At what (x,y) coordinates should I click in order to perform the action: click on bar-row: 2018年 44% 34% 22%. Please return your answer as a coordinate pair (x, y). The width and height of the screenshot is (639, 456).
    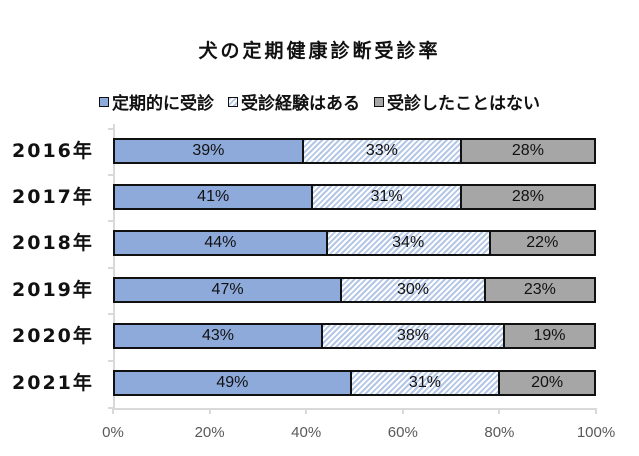
    Looking at the image, I should click on (319, 243).